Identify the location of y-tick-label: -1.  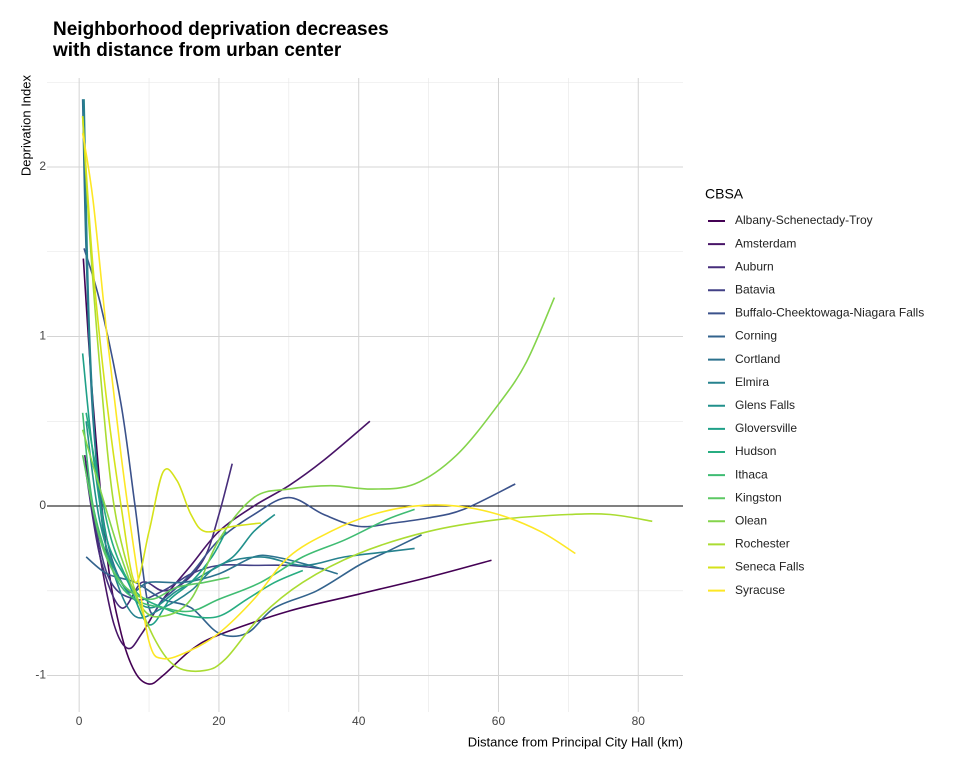
(40, 675).